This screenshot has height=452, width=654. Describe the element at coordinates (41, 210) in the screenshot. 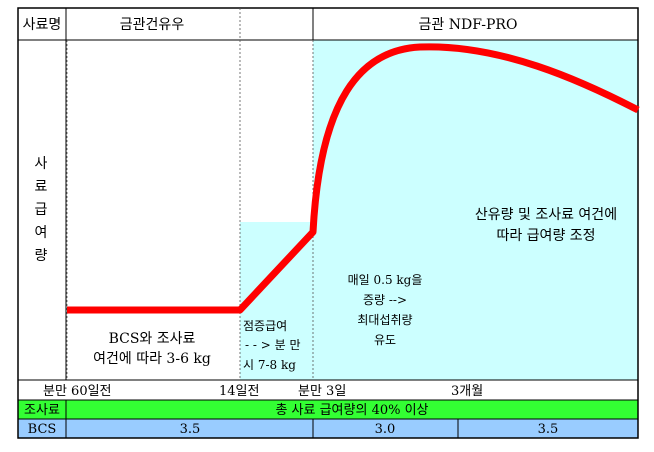

I see `y-axis-char-3: 급` at that location.